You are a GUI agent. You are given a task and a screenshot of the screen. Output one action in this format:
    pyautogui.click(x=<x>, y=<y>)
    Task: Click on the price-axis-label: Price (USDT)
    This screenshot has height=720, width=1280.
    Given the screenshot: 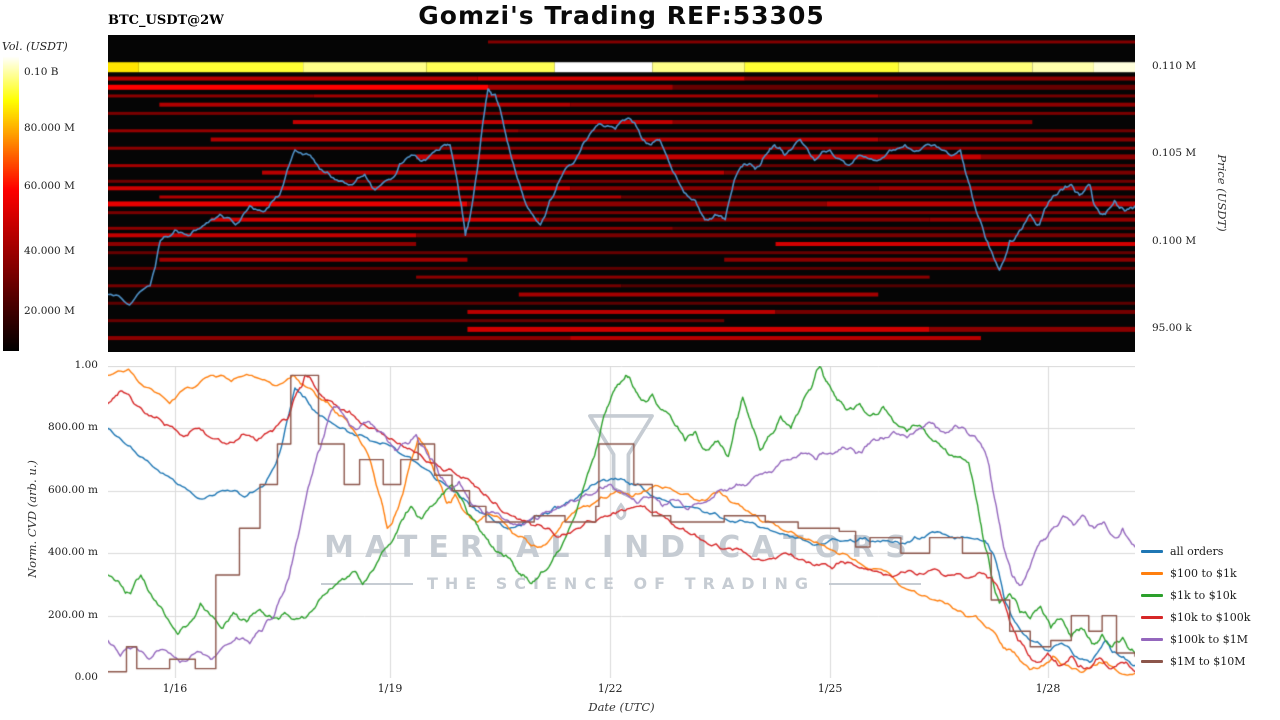 What is the action you would take?
    pyautogui.click(x=1222, y=193)
    